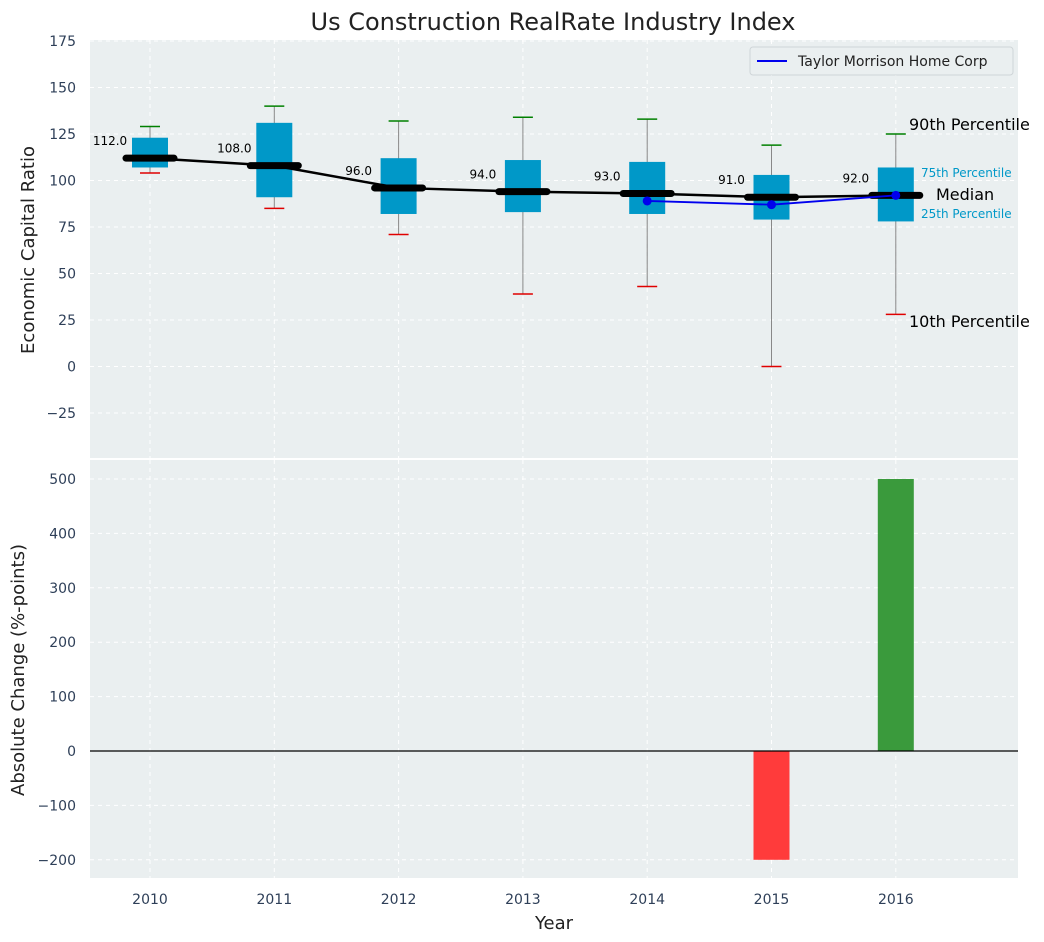 The width and height of the screenshot is (1044, 942). I want to click on median-trend-line, so click(522, 177).